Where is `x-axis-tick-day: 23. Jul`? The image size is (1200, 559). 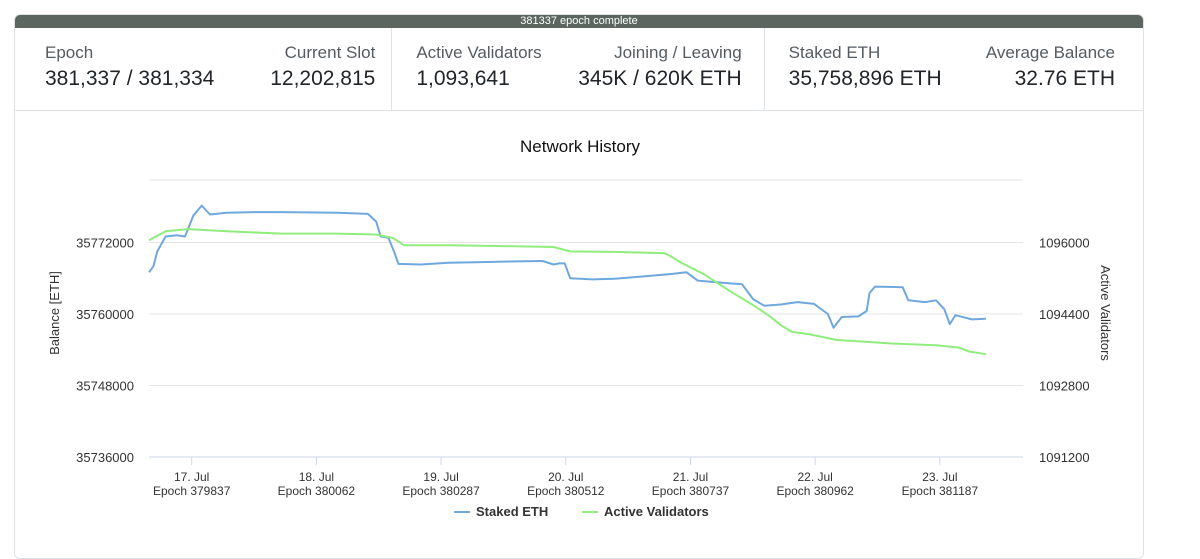 x-axis-tick-day: 23. Jul is located at coordinates (939, 477).